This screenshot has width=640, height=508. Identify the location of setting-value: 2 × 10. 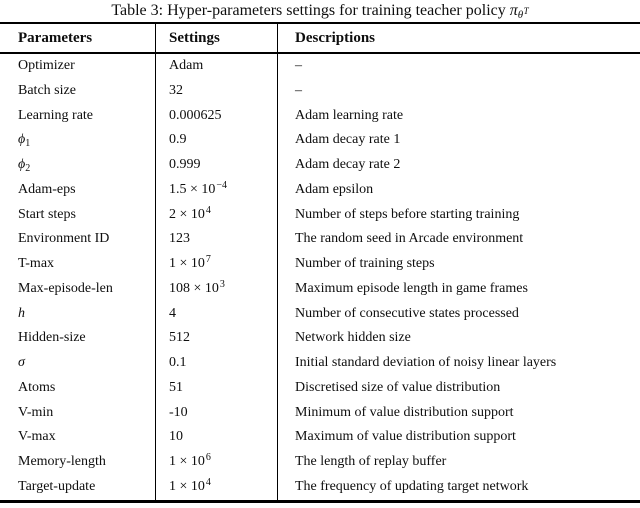
(187, 214).